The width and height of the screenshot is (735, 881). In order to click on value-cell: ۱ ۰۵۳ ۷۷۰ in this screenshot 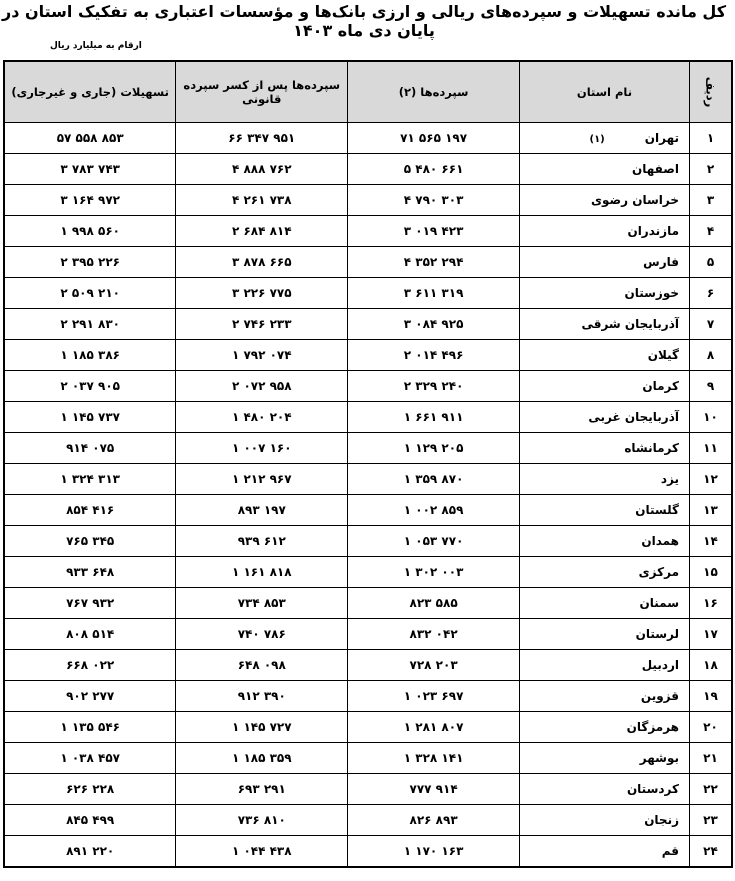, I will do `click(433, 541)`.